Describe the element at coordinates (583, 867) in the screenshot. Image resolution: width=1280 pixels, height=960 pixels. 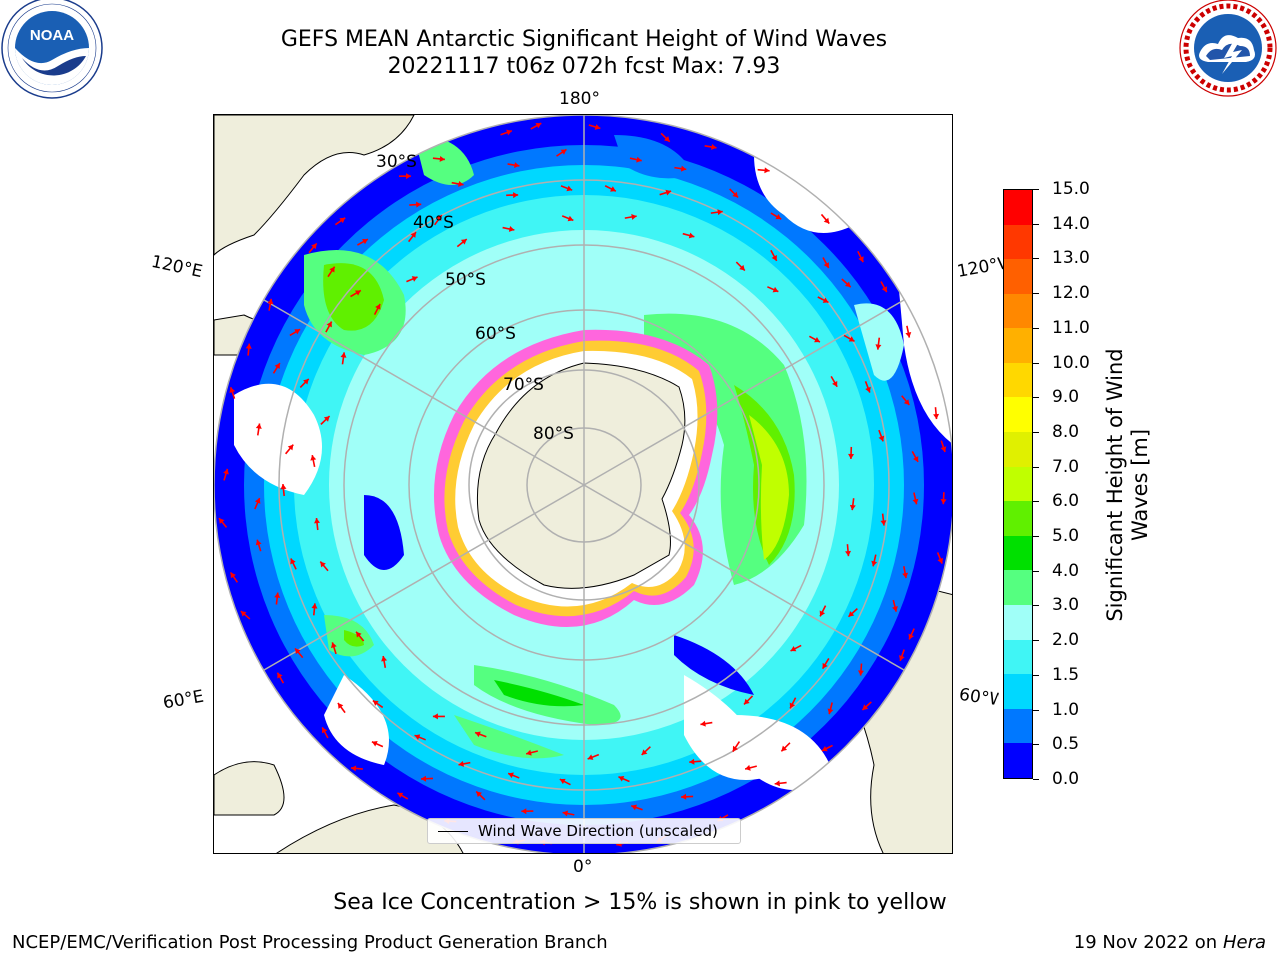
I see `lon-label-0: 0°` at that location.